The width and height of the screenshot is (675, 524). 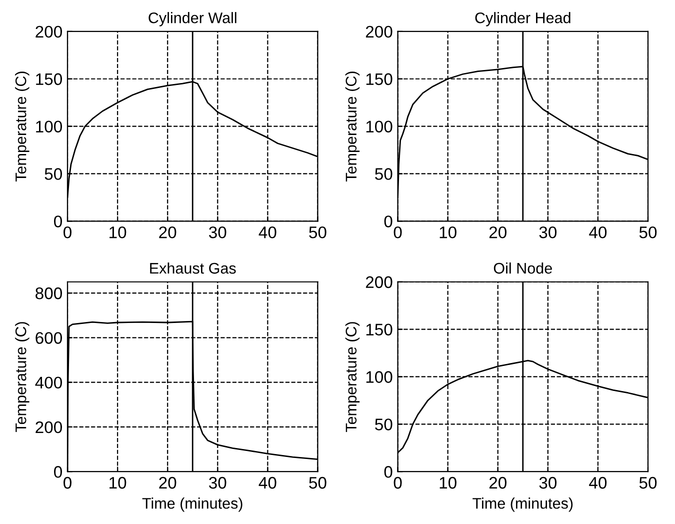 I want to click on chart-title: Exhaust Gas, so click(x=193, y=268).